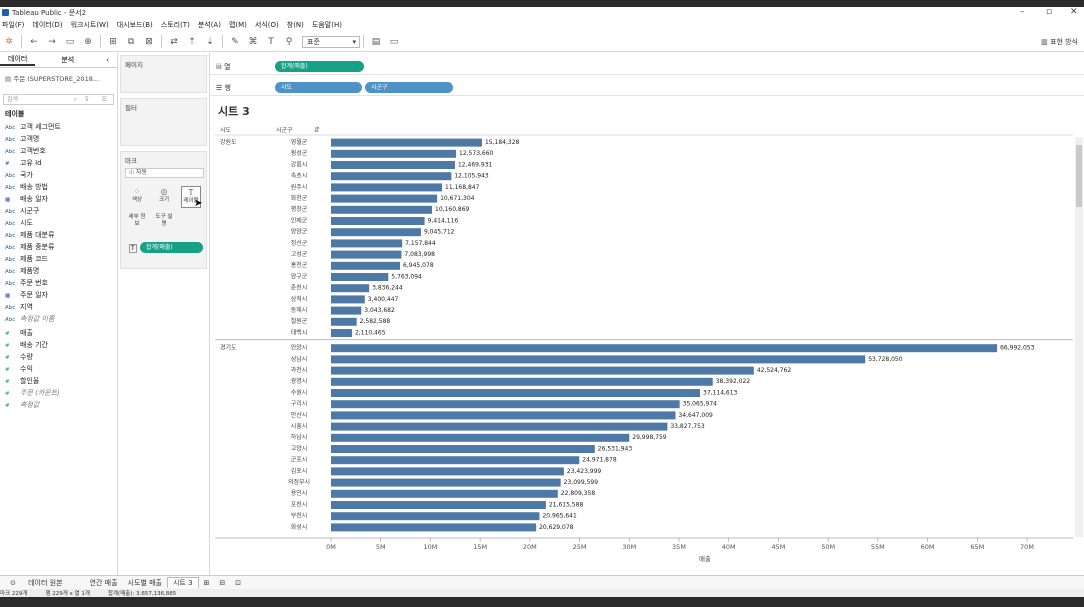 This screenshot has width=1084, height=607. Describe the element at coordinates (58, 163) in the screenshot. I see `dimension-field: # 고유 Id` at that location.